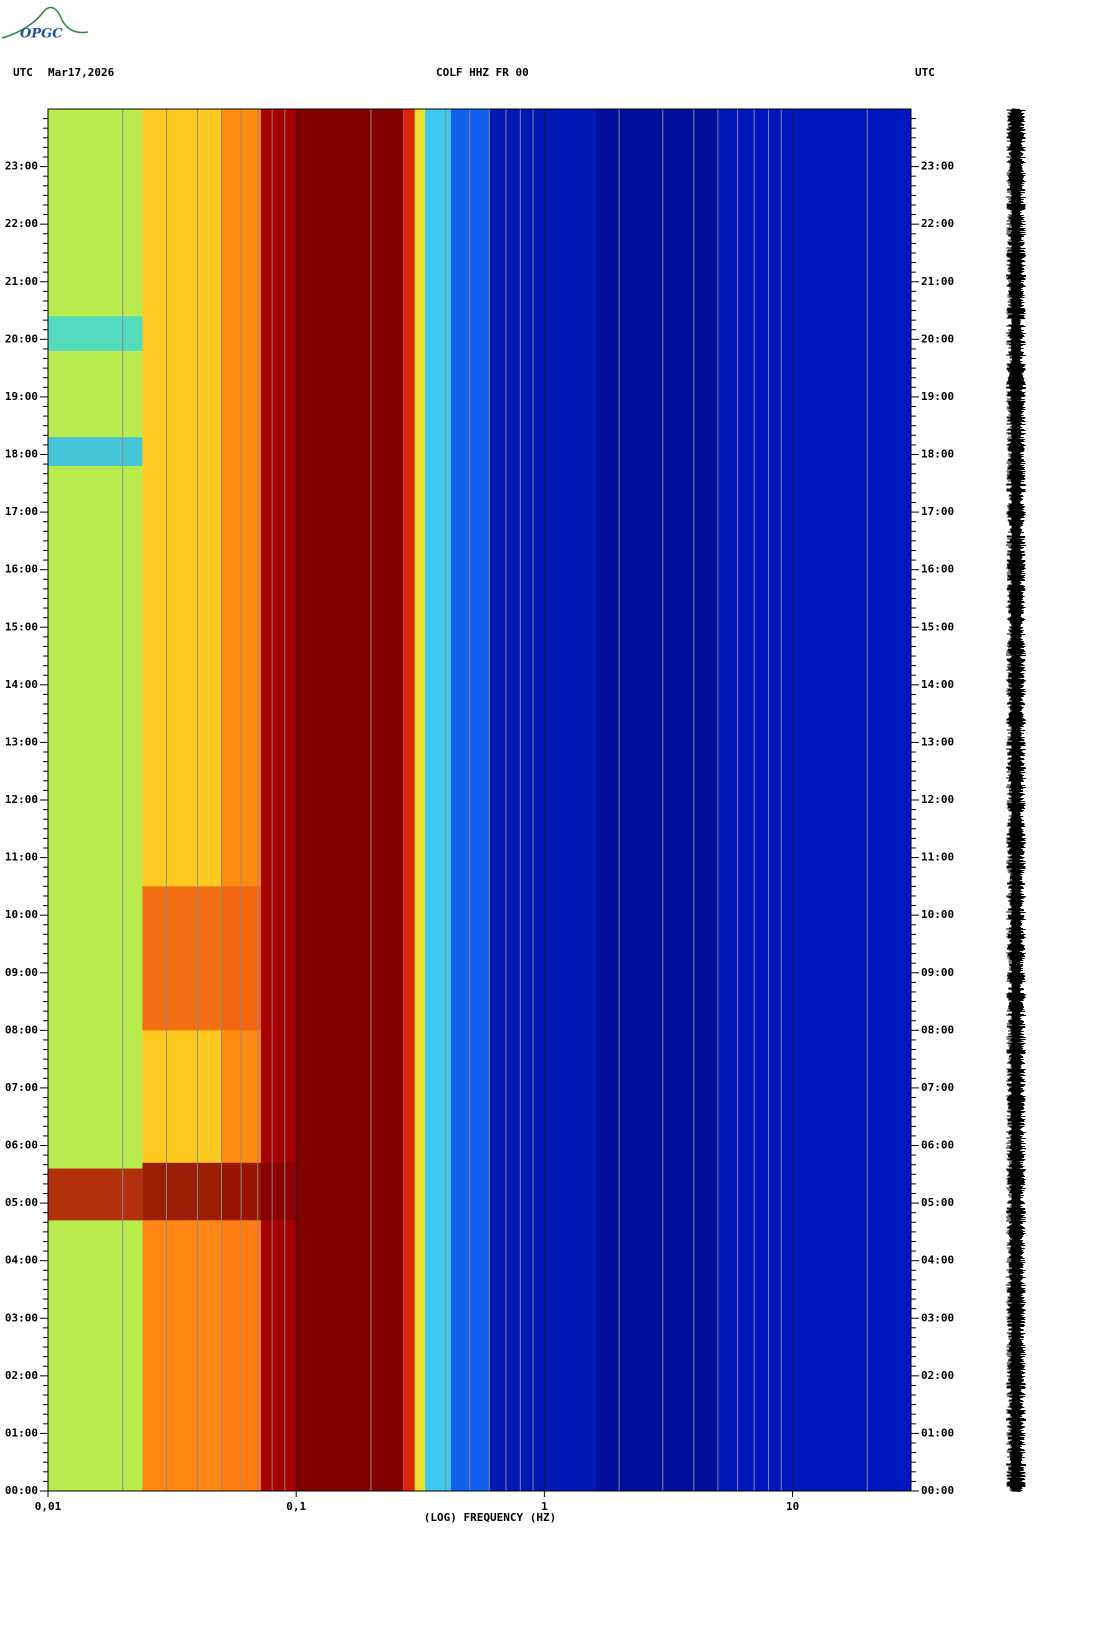 The image size is (1102, 1634). Describe the element at coordinates (296, 1506) in the screenshot. I see `x-tick-label: 0,1` at that location.